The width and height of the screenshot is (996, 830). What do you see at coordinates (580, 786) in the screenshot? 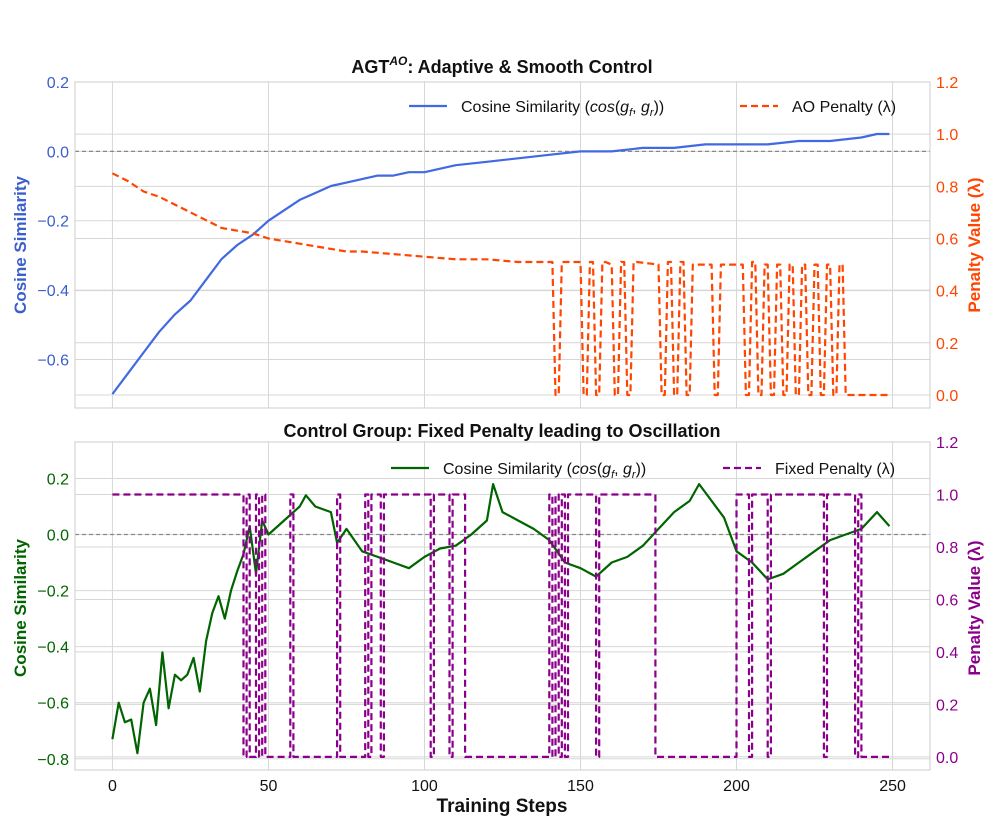
I see `x-tick-label: 150` at bounding box center [580, 786].